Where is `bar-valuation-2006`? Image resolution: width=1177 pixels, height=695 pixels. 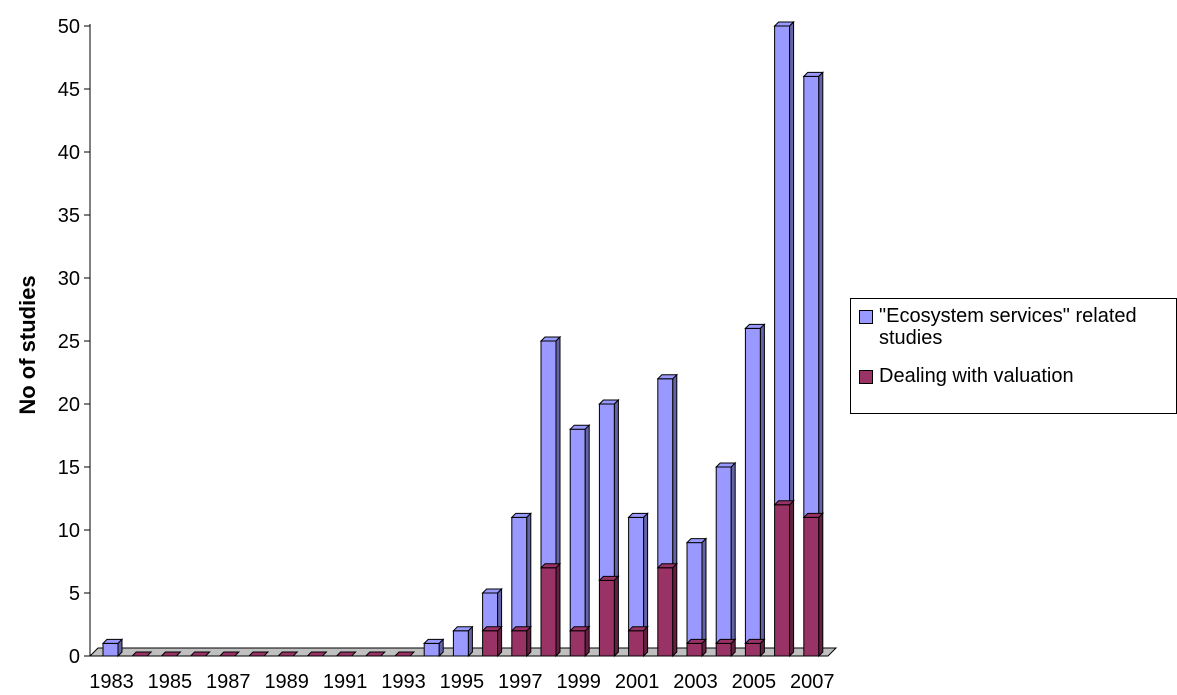 bar-valuation-2006 is located at coordinates (784, 578).